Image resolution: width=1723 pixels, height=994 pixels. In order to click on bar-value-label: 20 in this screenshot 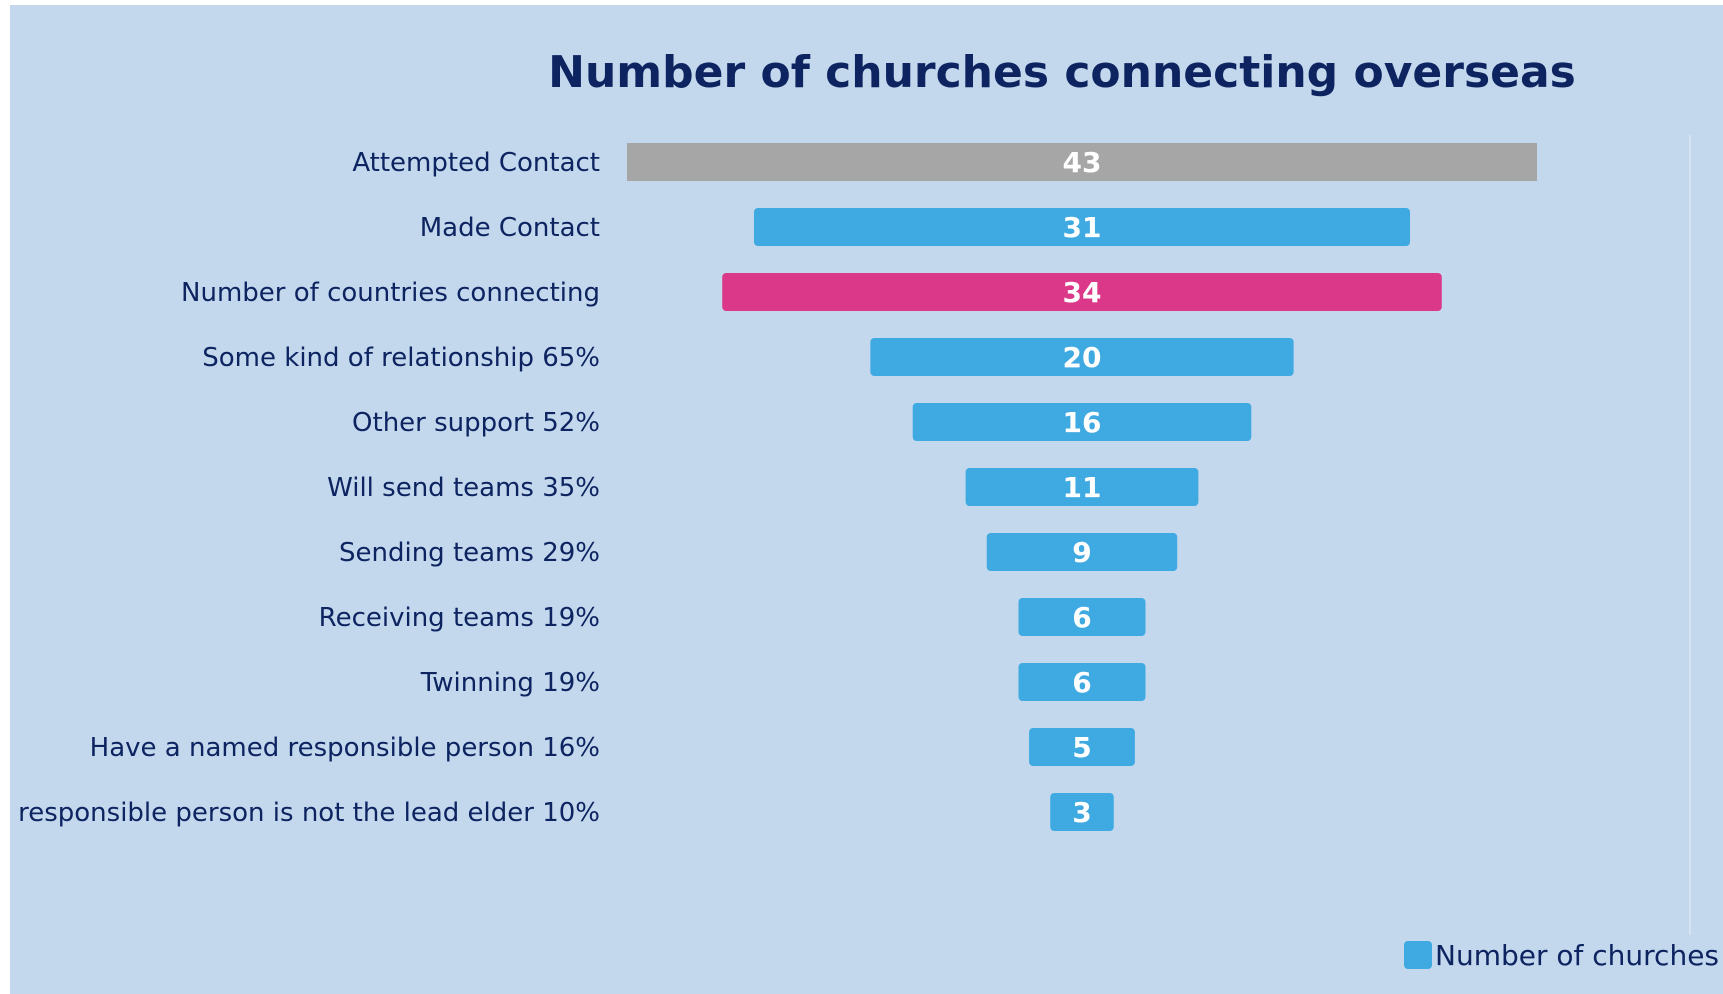, I will do `click(1082, 357)`.